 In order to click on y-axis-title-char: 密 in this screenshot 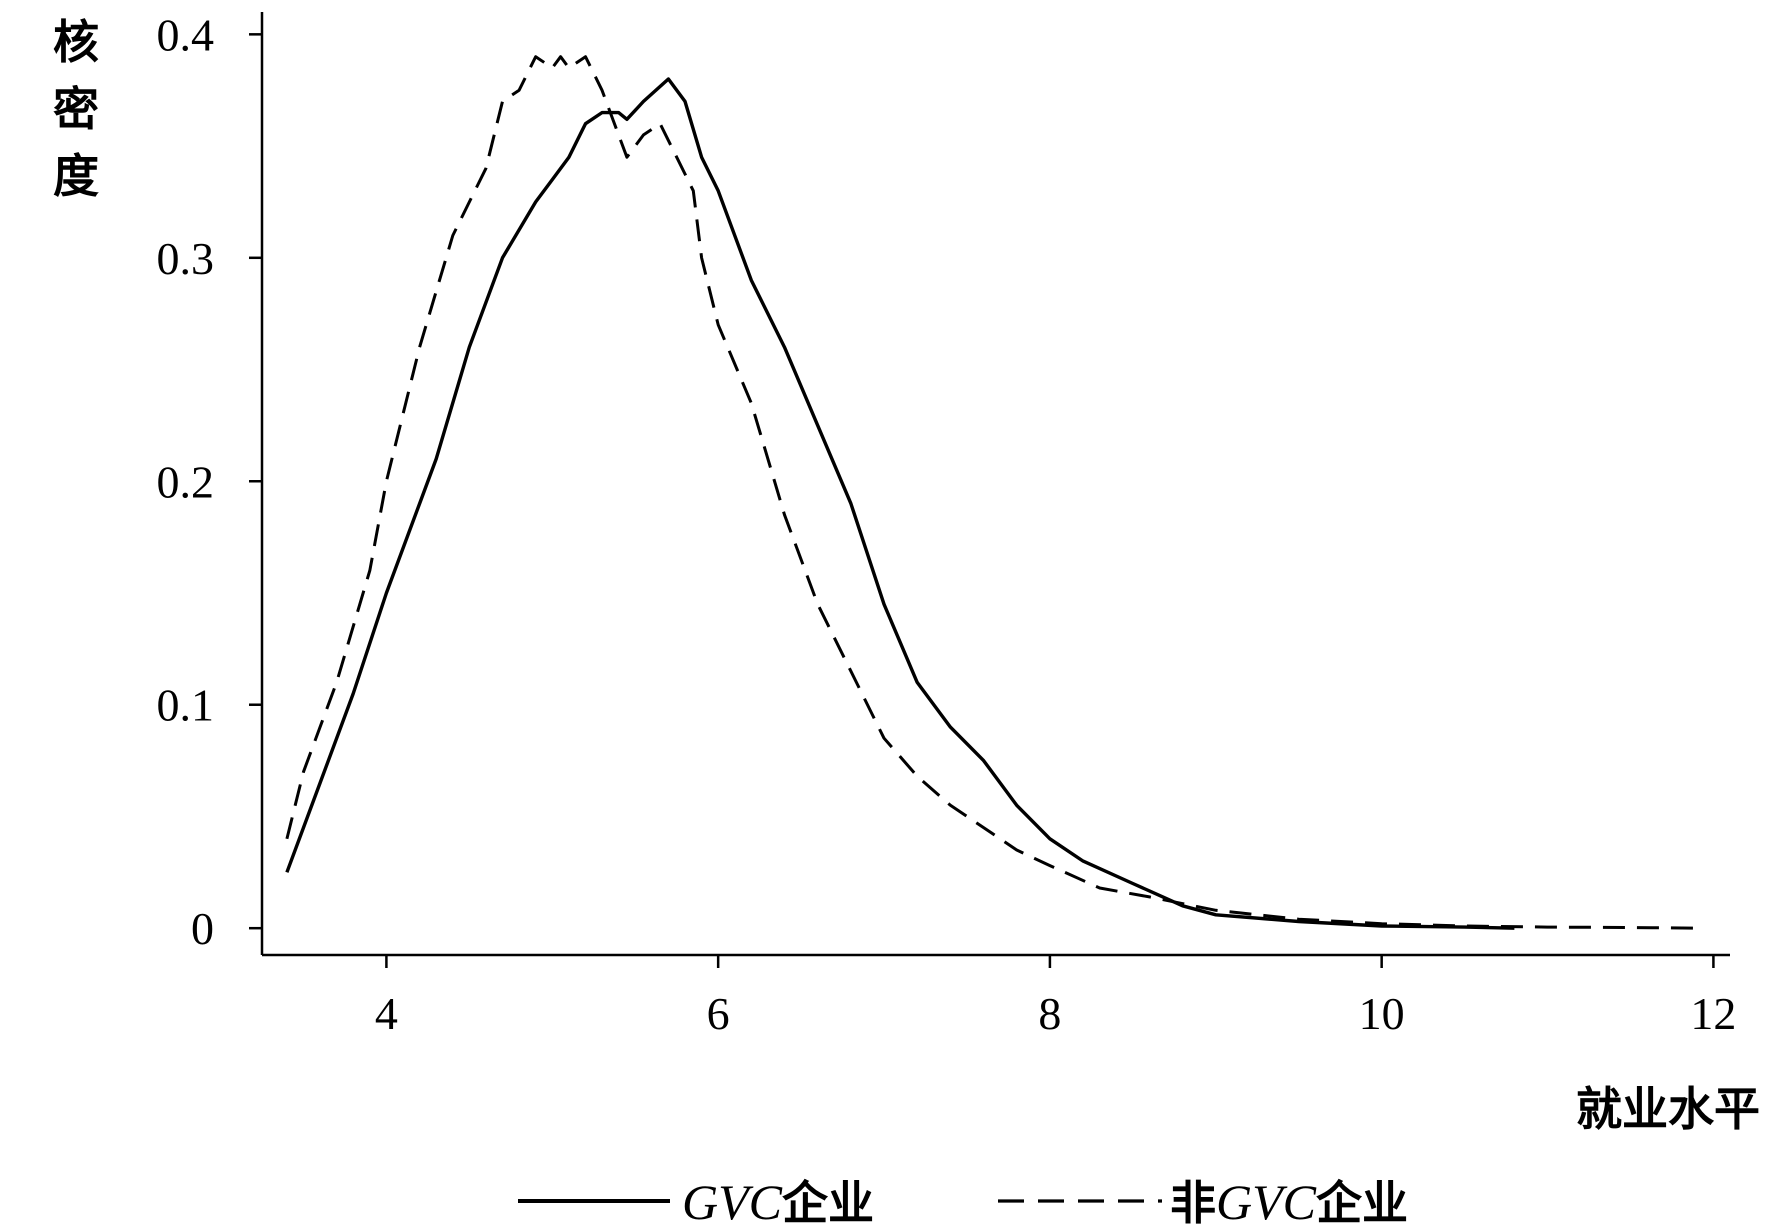, I will do `click(76, 109)`.